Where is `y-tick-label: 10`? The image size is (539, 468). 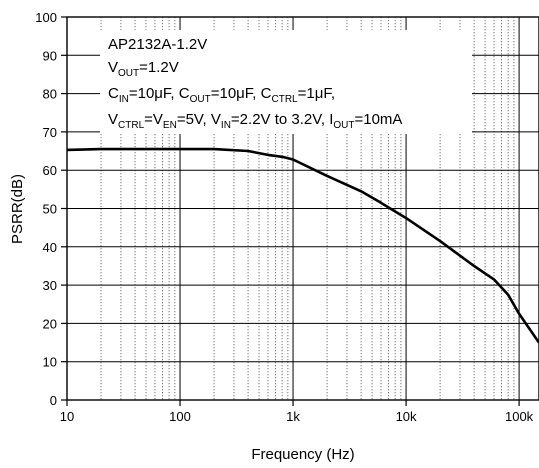
y-tick-label: 10 is located at coordinates (50, 362).